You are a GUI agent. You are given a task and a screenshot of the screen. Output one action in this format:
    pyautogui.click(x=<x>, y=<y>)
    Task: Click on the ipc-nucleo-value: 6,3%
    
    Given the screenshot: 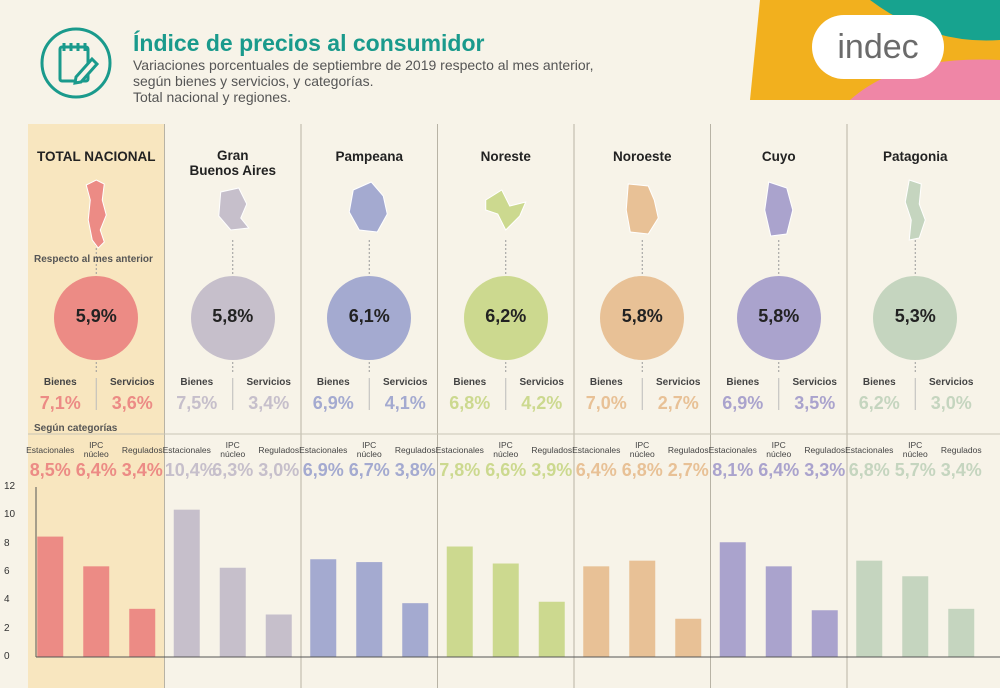 What is the action you would take?
    pyautogui.click(x=233, y=470)
    